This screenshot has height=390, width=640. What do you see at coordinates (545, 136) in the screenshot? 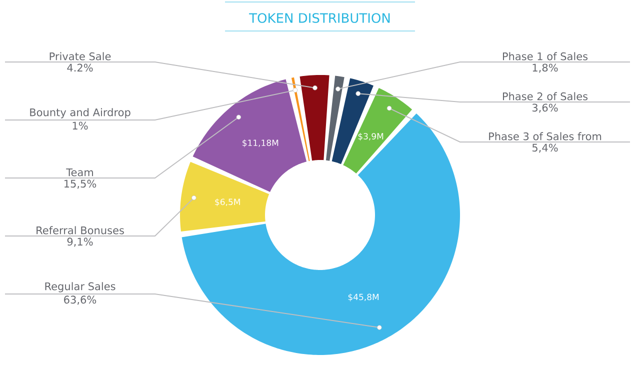
I see `slice-label: Phase 3 of Sales from` at bounding box center [545, 136].